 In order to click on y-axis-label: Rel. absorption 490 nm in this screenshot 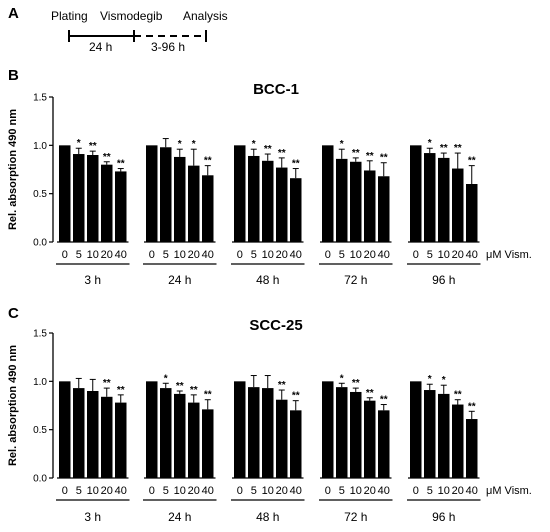, I will do `click(13, 405)`.